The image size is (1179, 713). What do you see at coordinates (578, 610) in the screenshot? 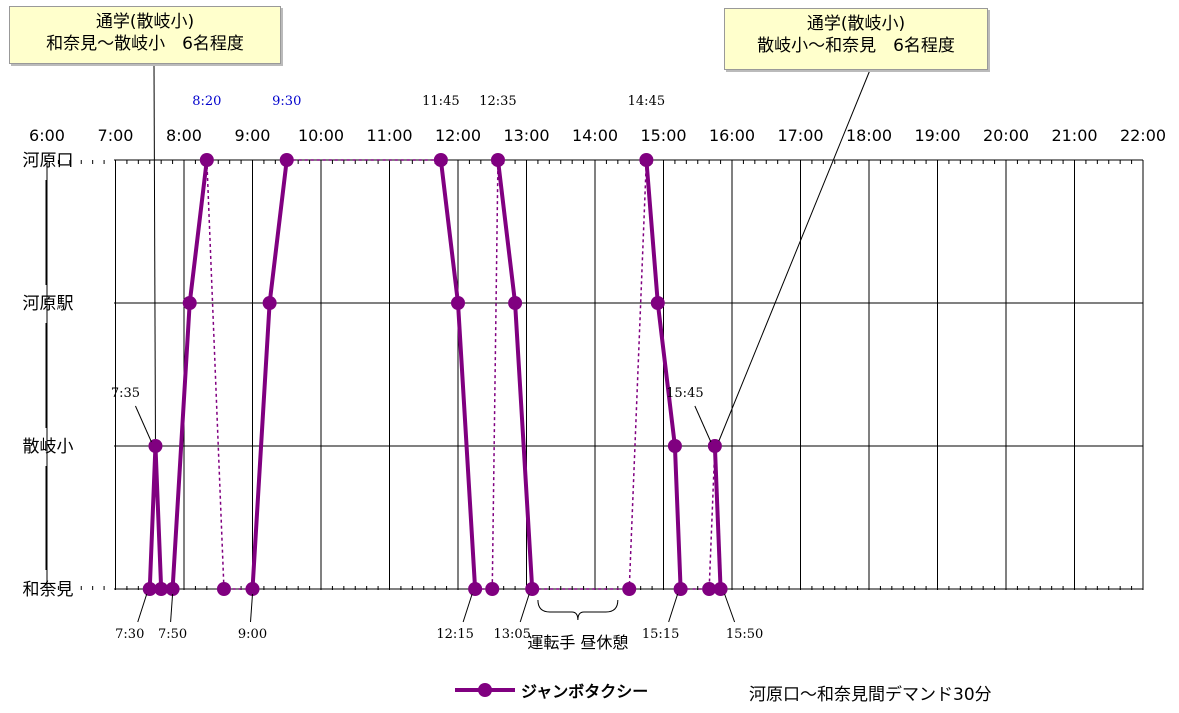
I see `break-brace` at bounding box center [578, 610].